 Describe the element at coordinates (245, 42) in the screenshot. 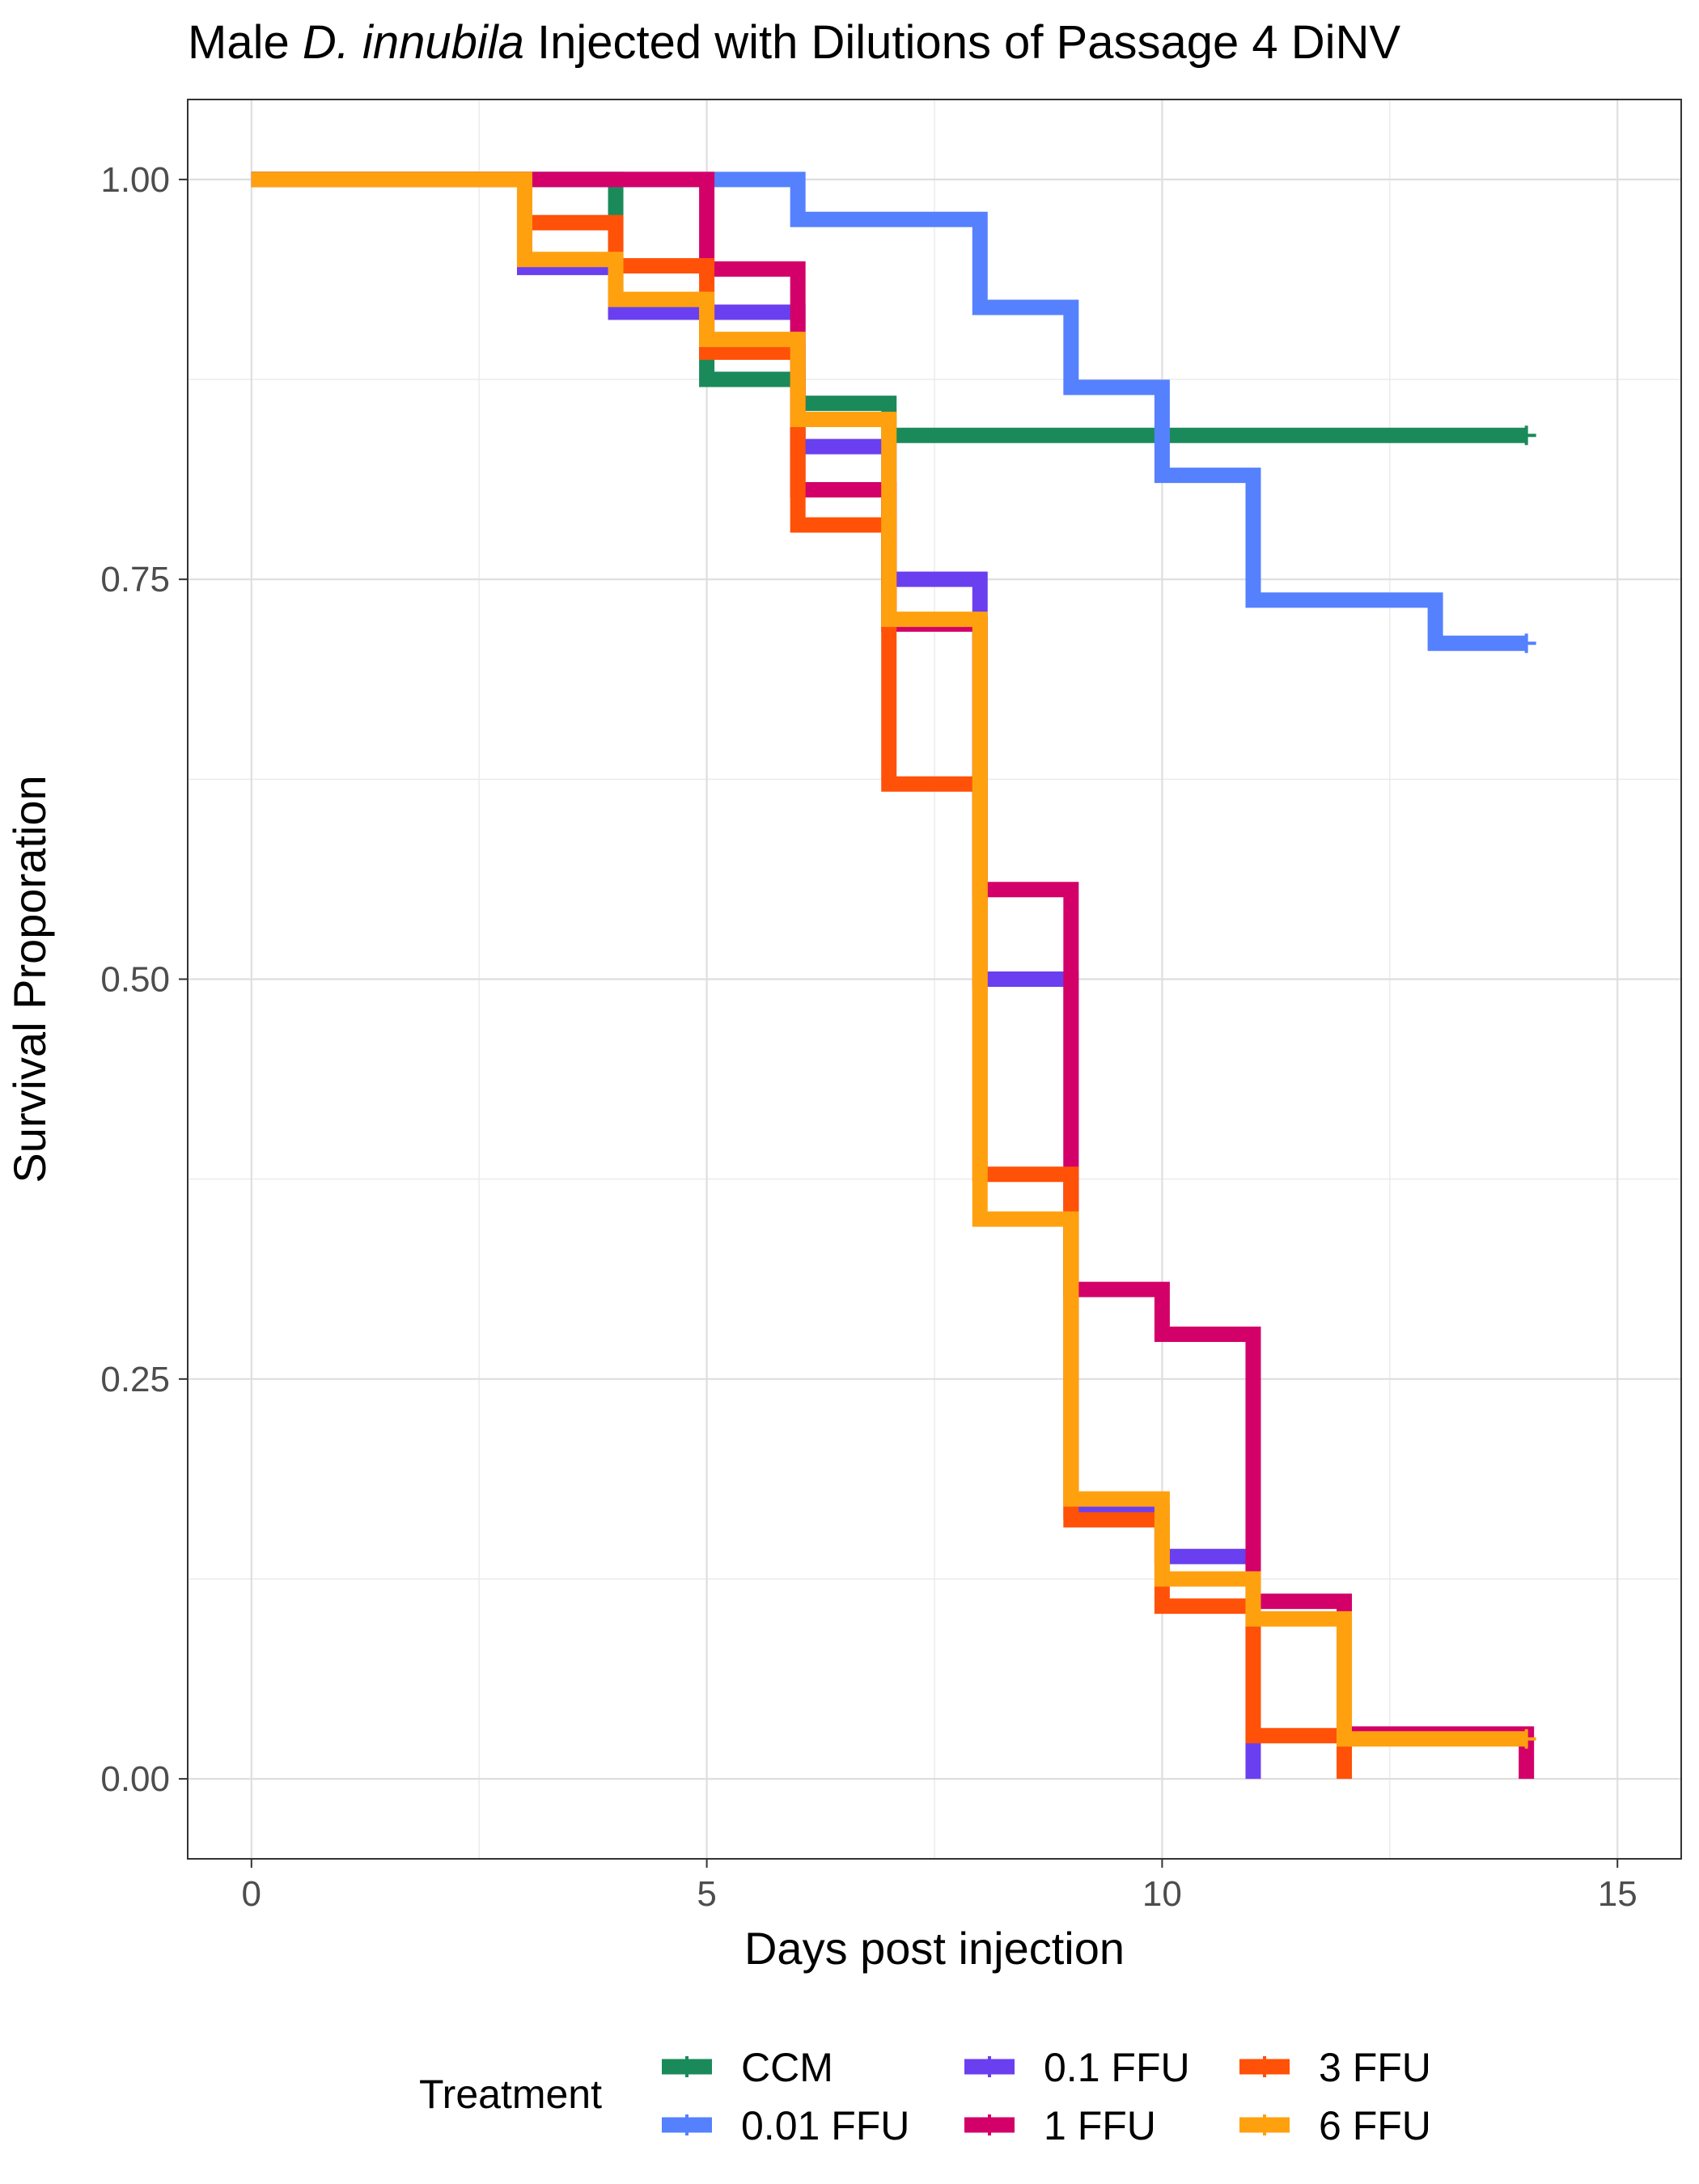

I see `chart-title-prefix: Male` at that location.